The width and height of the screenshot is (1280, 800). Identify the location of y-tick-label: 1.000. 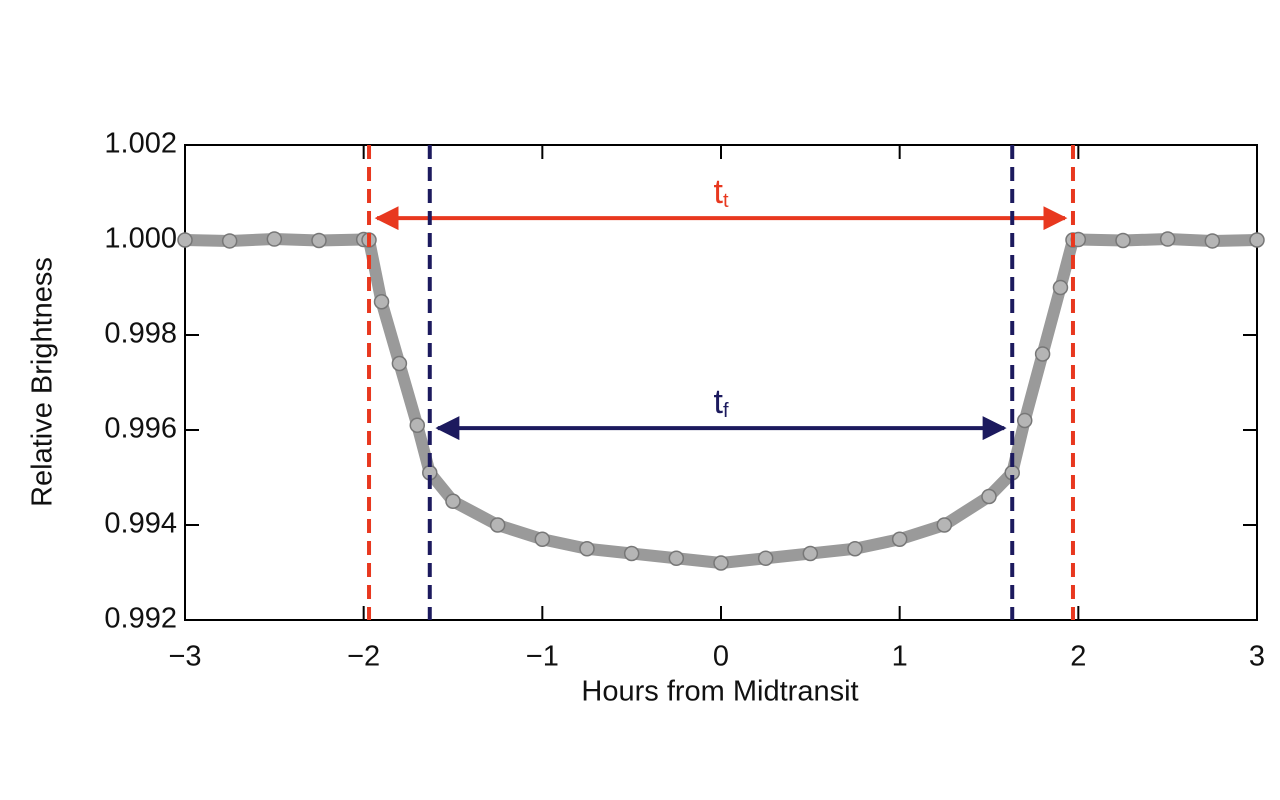
(140, 239).